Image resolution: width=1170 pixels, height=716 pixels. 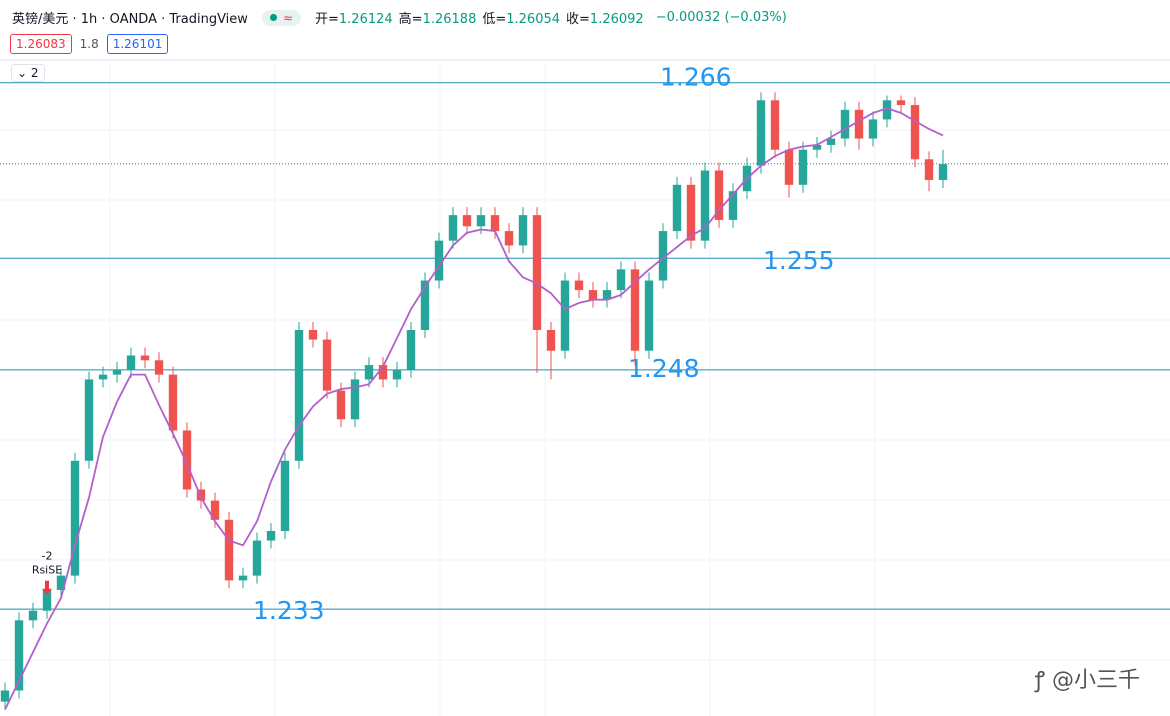 What do you see at coordinates (1095, 680) in the screenshot?
I see `watermark-text: @小三千` at bounding box center [1095, 680].